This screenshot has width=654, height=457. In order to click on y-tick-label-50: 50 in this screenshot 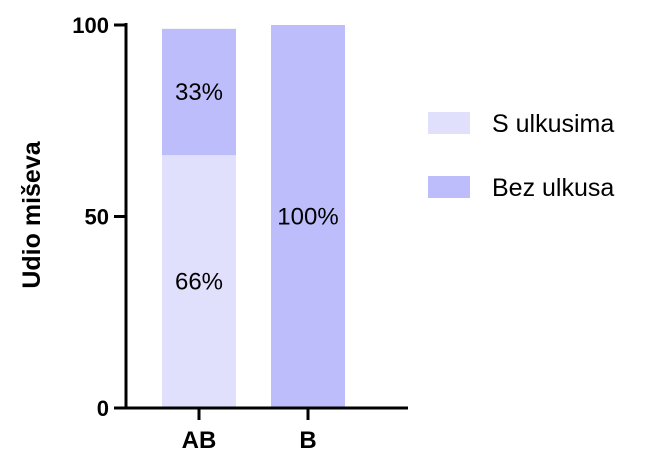, I will do `click(97, 217)`.